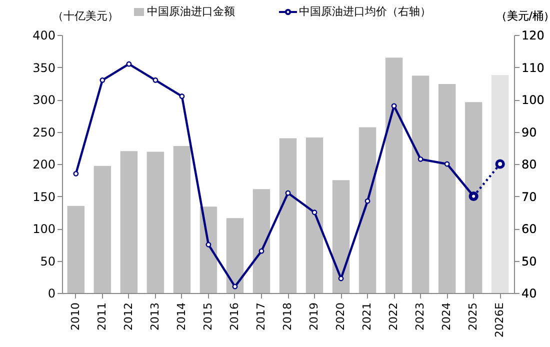 This screenshot has width=550, height=347. What do you see at coordinates (529, 261) in the screenshot?
I see `y2-tick-label: 50` at bounding box center [529, 261].